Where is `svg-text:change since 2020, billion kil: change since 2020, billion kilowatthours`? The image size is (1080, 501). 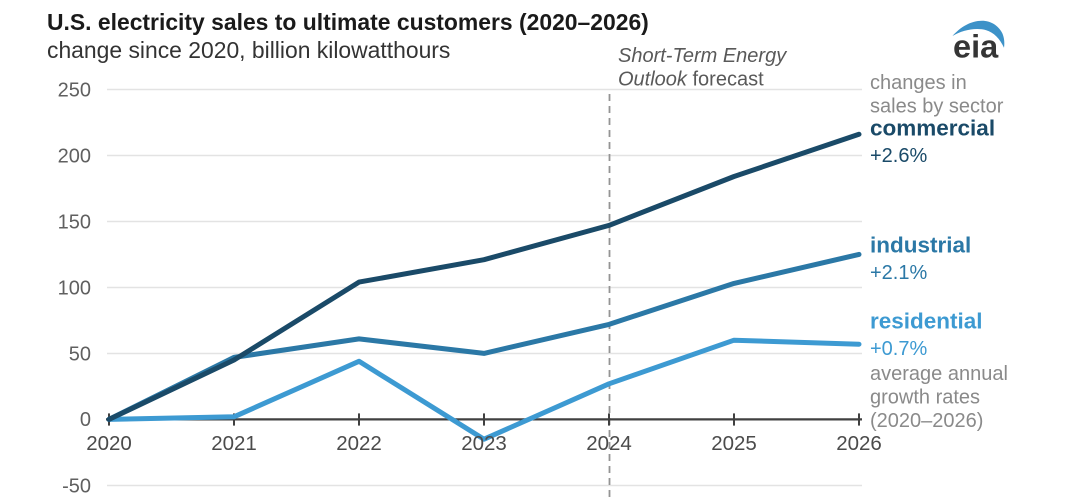 svg-text:change since 2020, billion kil: change since 2020, billion kilowatthours is located at coordinates (248, 50).